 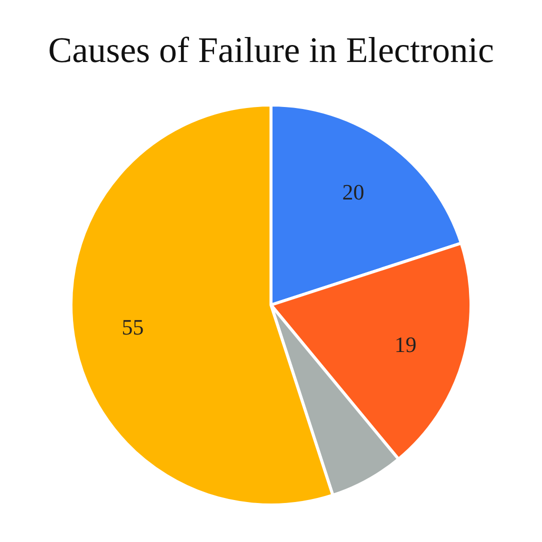 I want to click on data-label: 19, so click(x=405, y=344).